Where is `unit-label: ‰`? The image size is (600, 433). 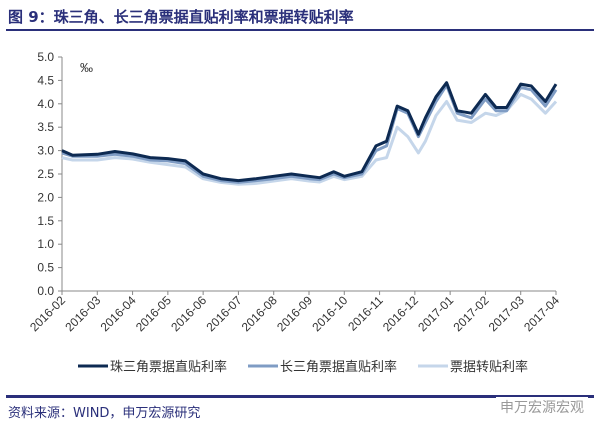
unit-label: ‰ is located at coordinates (86, 67).